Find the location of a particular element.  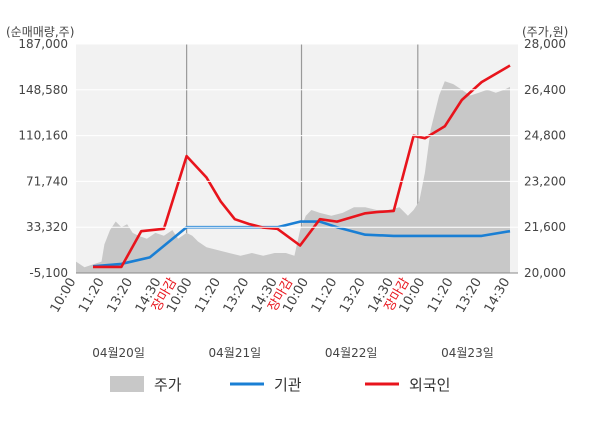

legend-swatch-주가 is located at coordinates (127, 384).